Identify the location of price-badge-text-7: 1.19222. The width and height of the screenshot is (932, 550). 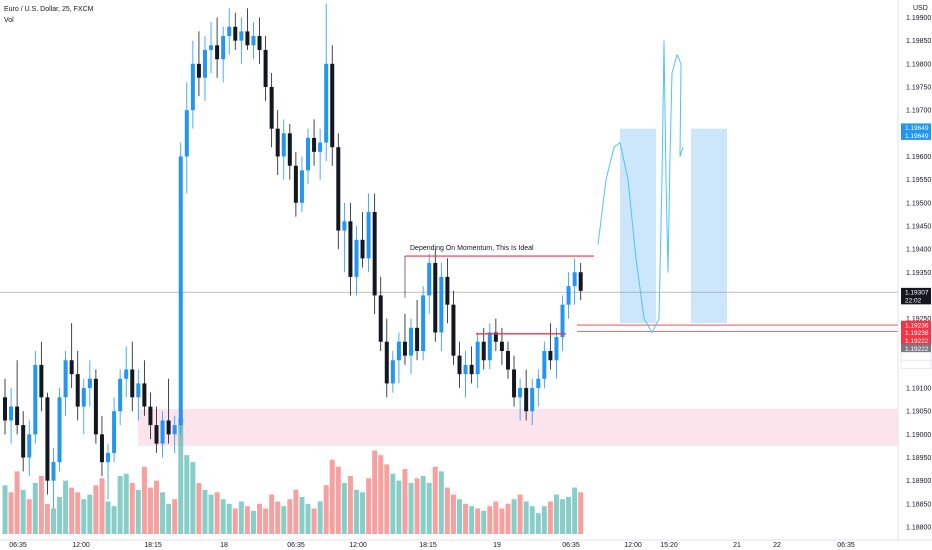
(917, 349).